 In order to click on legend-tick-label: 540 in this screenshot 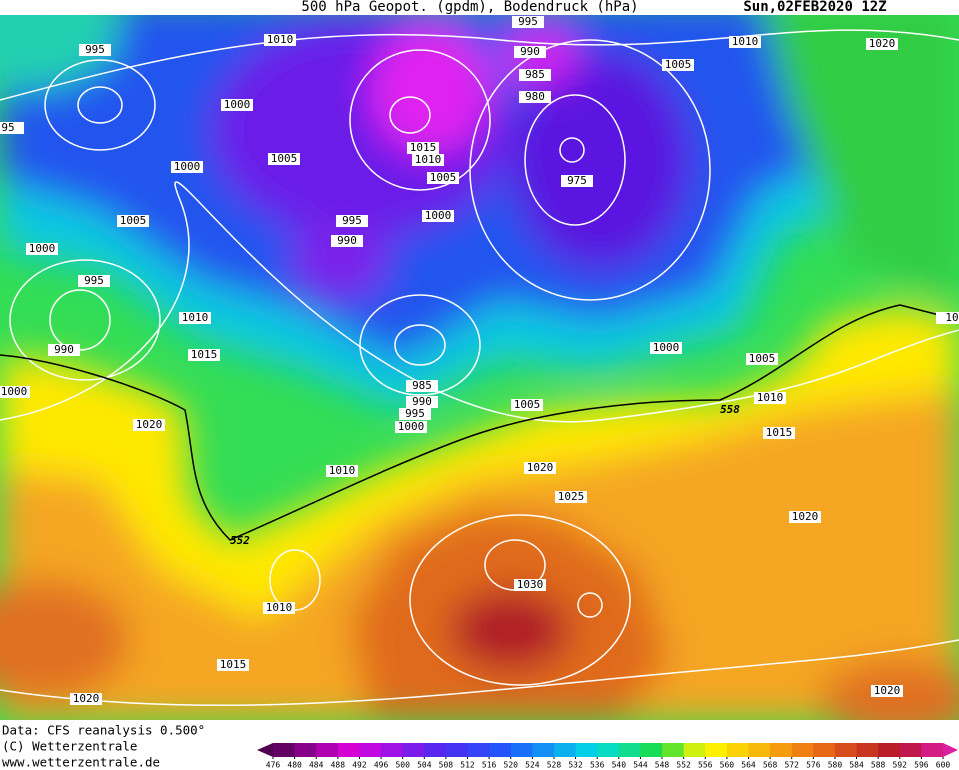, I will do `click(619, 765)`.